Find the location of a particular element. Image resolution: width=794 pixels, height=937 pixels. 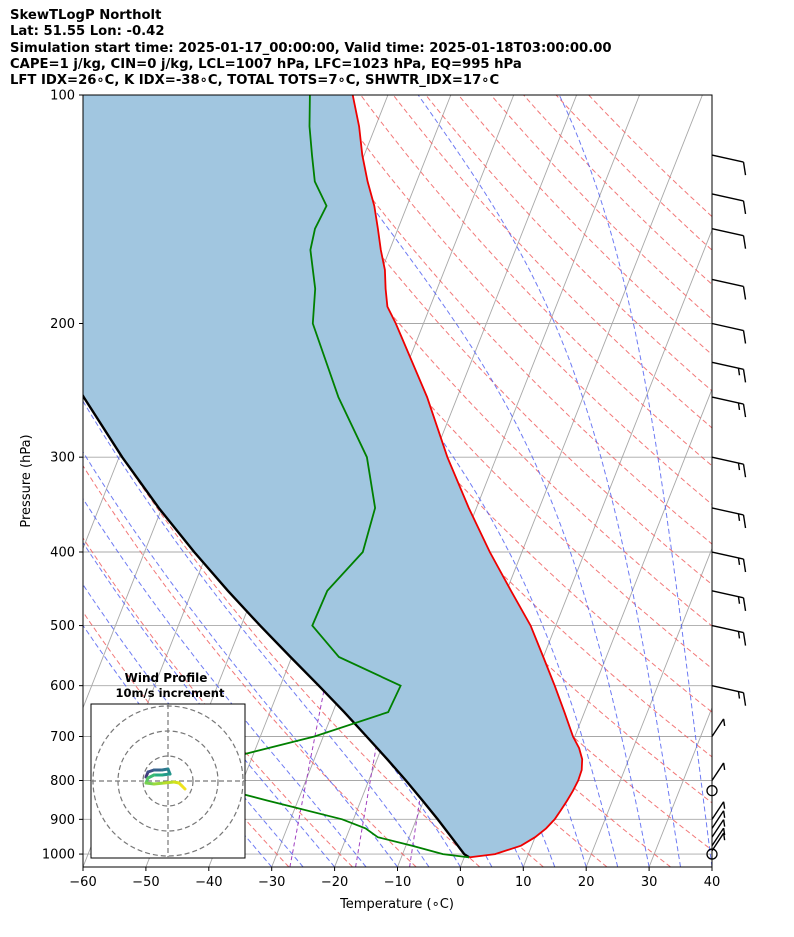

inset-title: Wind Profile is located at coordinates (166, 678).